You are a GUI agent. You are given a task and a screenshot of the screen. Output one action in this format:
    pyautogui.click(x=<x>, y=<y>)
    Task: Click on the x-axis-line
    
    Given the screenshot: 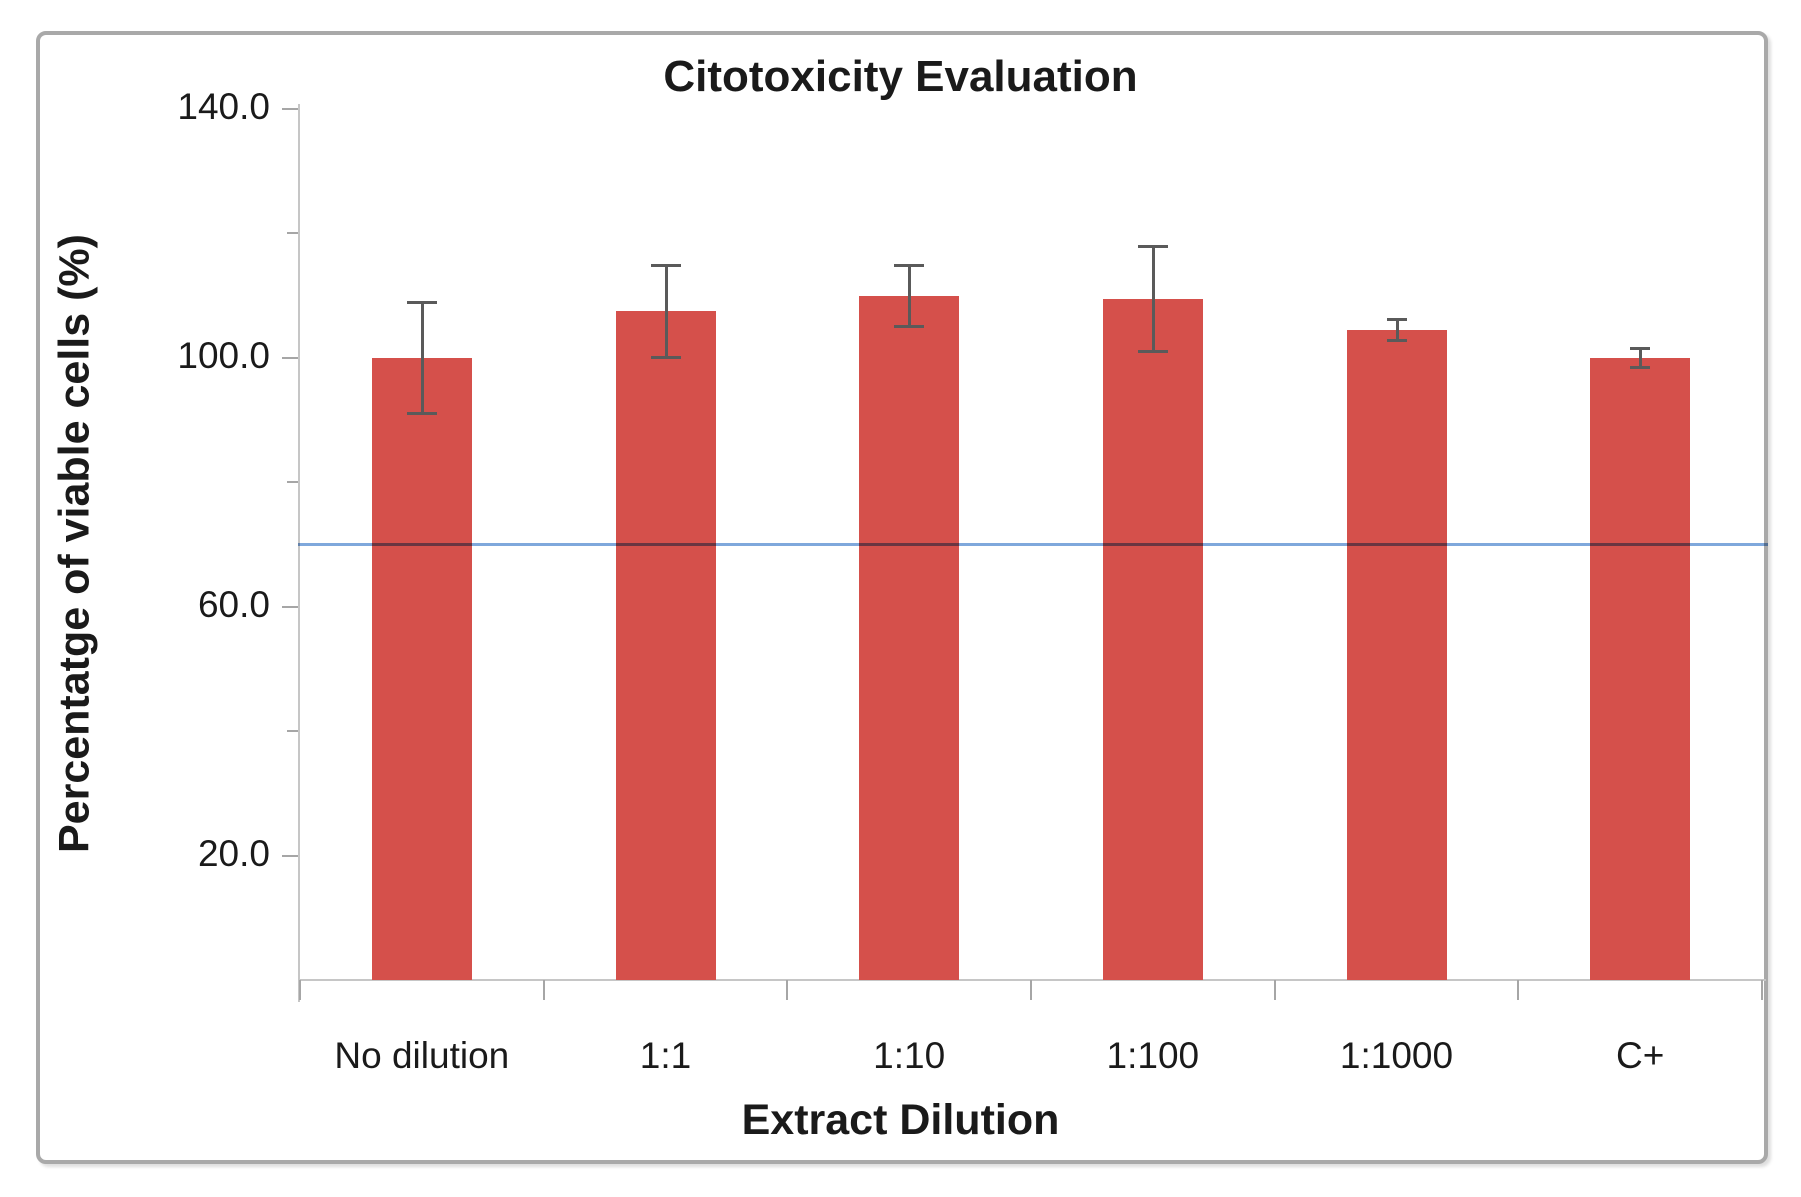 What is the action you would take?
    pyautogui.click(x=1032, y=980)
    